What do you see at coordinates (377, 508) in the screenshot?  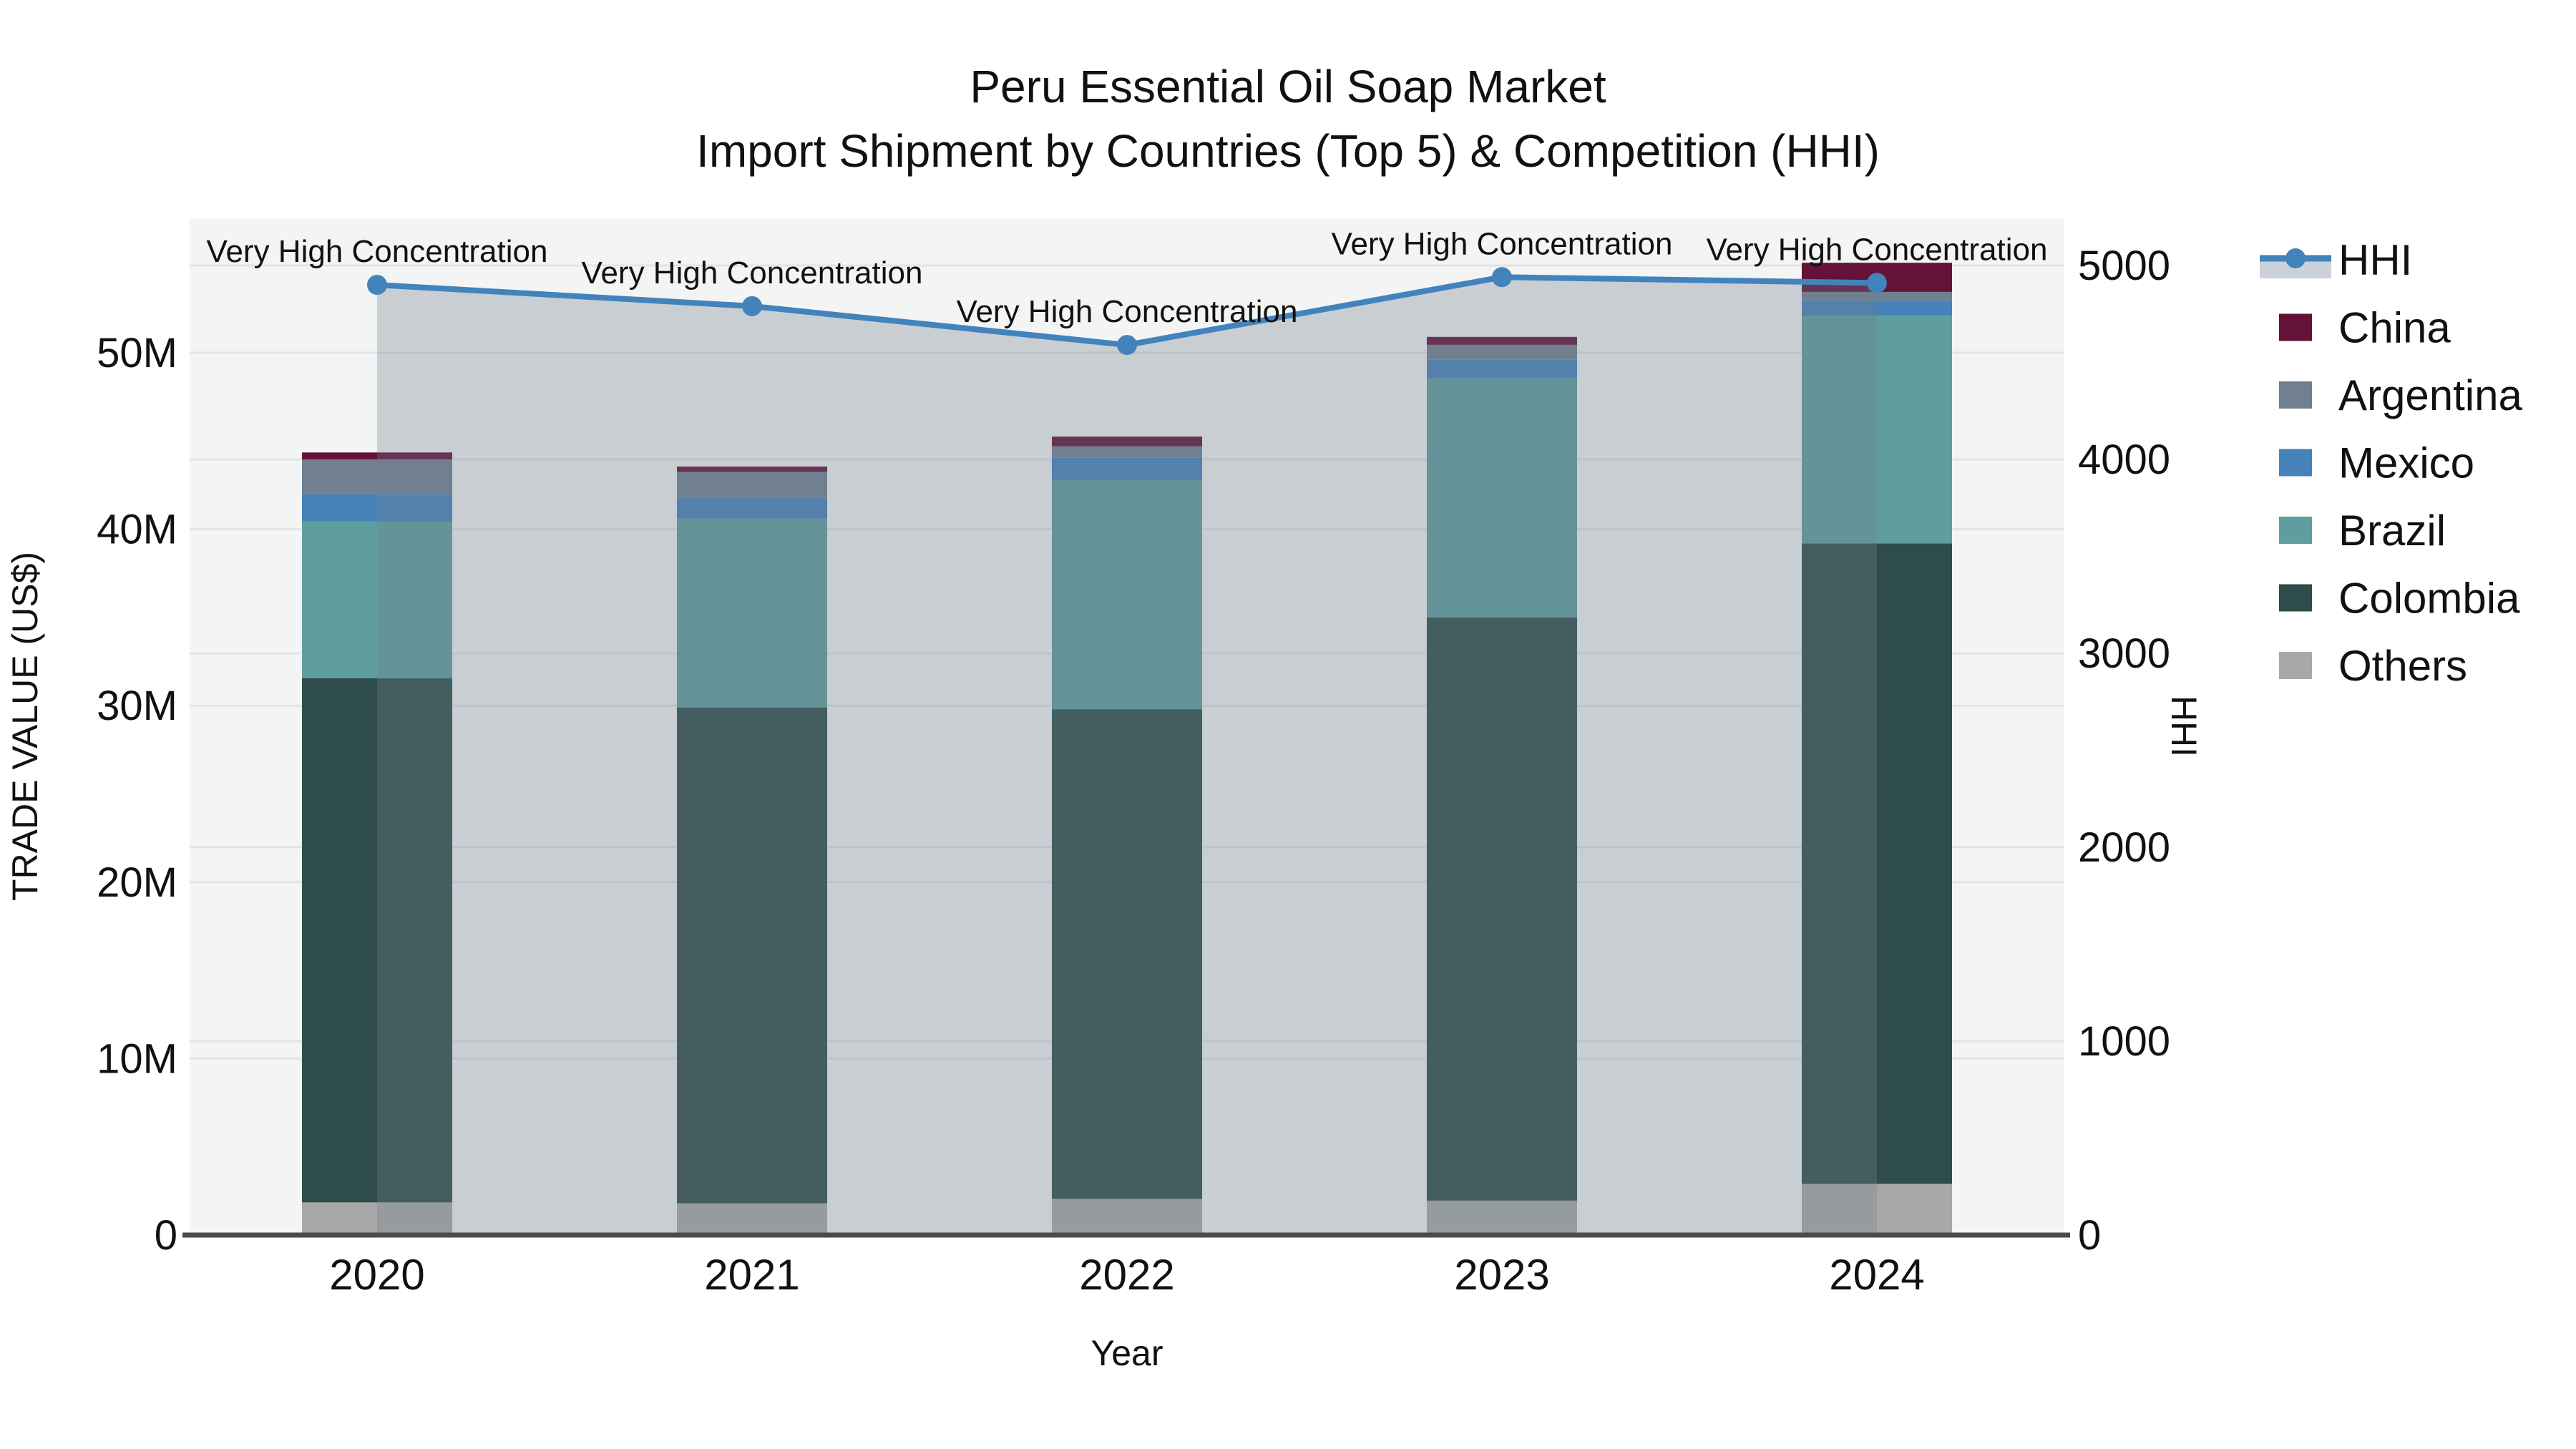 I see `bar-segment-2020-mexico` at bounding box center [377, 508].